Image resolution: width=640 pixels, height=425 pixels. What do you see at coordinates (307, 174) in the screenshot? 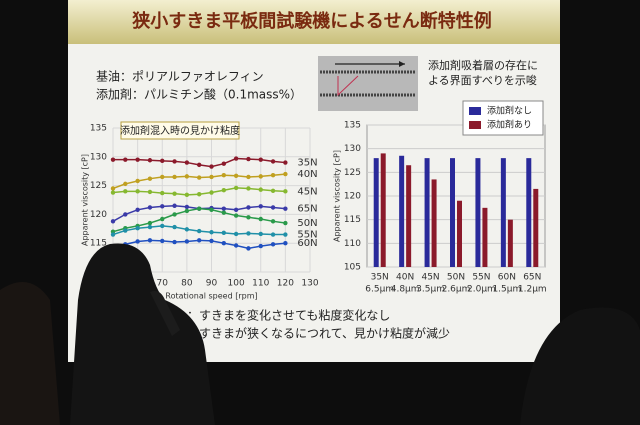
I see `series-label: 40N` at bounding box center [307, 174].